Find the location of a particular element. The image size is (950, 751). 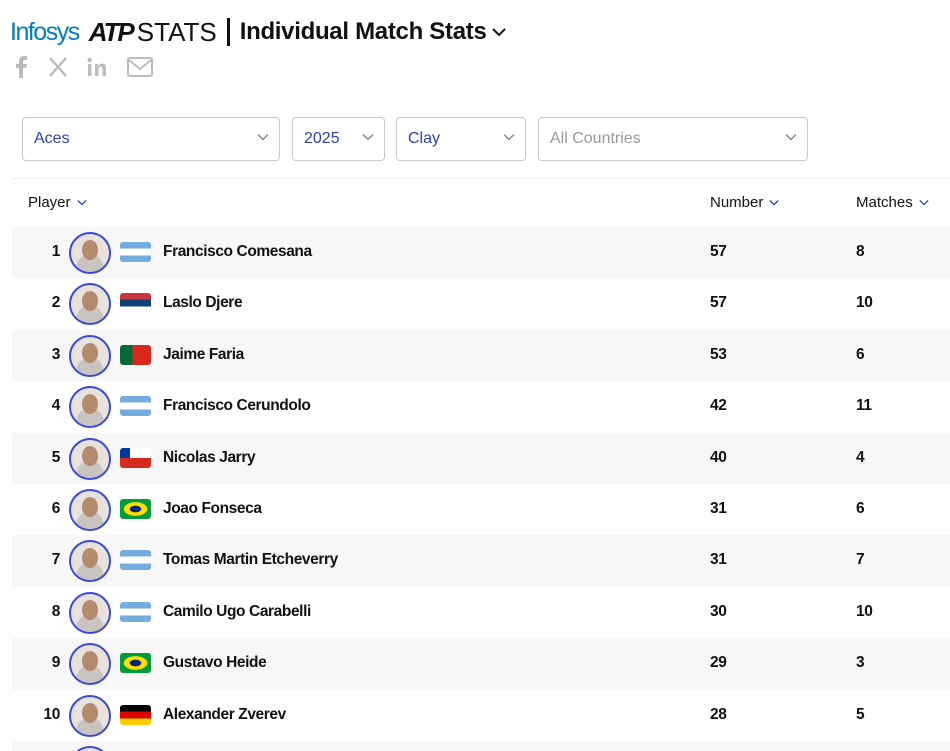

linkedin-icon is located at coordinates (97, 67).